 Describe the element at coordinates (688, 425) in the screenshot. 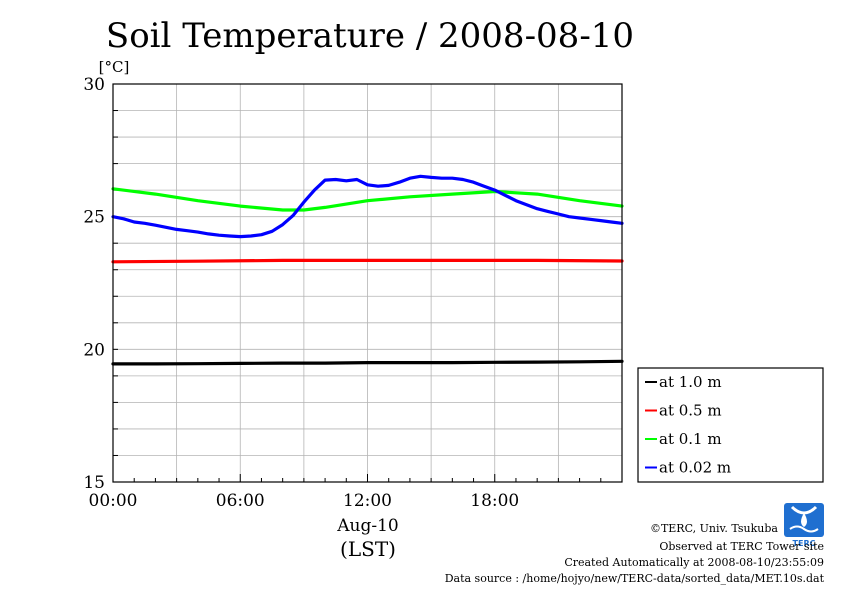

I see `legend: at 1.0 m at 0.5 m at 0.1 m at 0.02 m` at that location.